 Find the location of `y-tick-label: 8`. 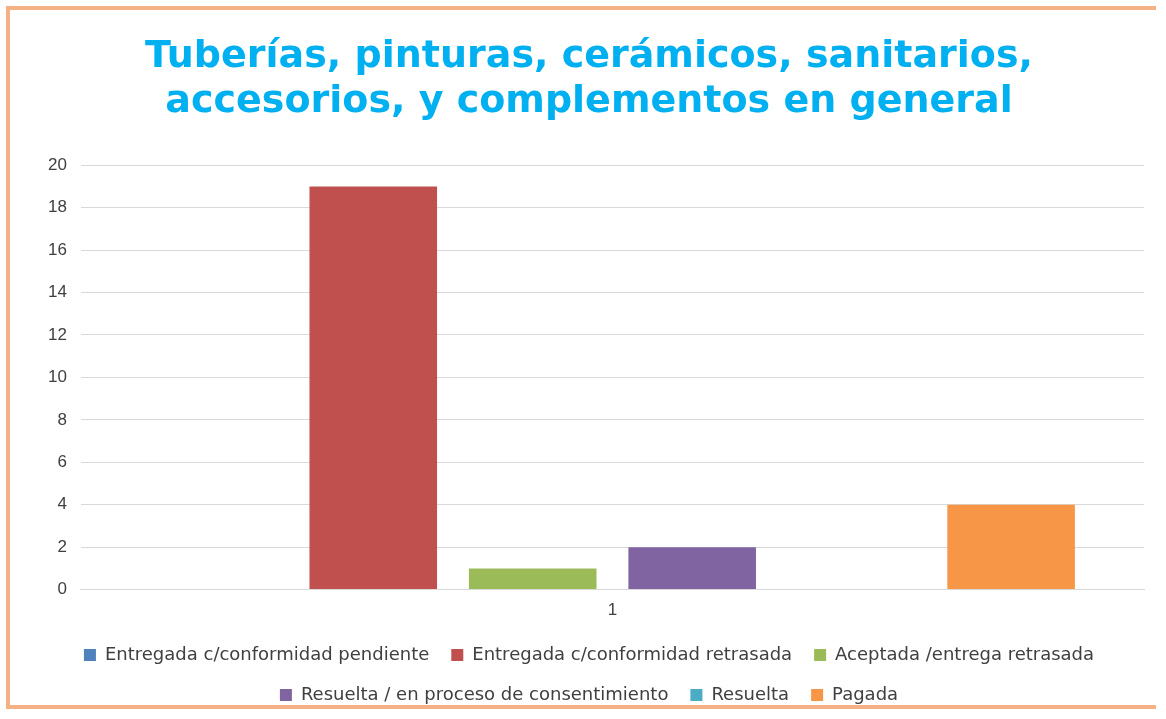

y-tick-label: 8 is located at coordinates (62, 419).